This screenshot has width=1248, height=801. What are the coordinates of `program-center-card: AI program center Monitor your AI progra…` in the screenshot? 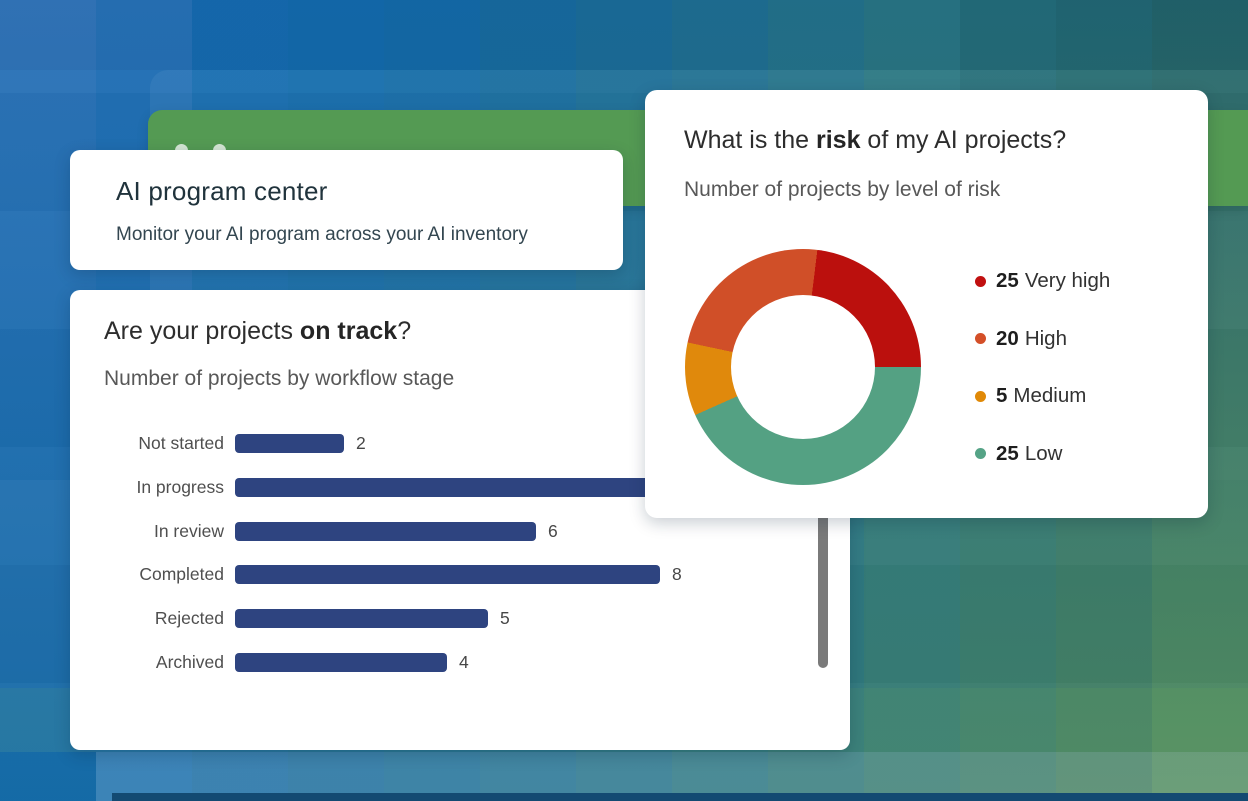 It's located at (346, 210).